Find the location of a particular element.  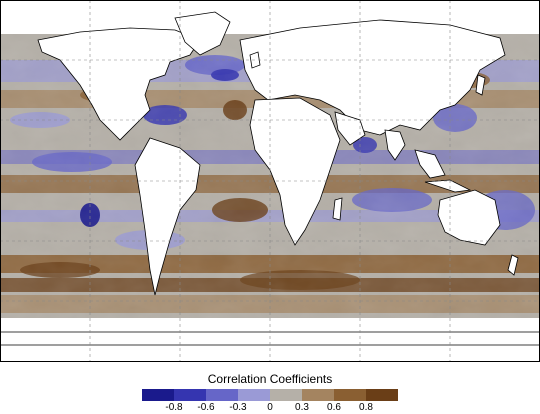

madagascar is located at coordinates (337, 209).